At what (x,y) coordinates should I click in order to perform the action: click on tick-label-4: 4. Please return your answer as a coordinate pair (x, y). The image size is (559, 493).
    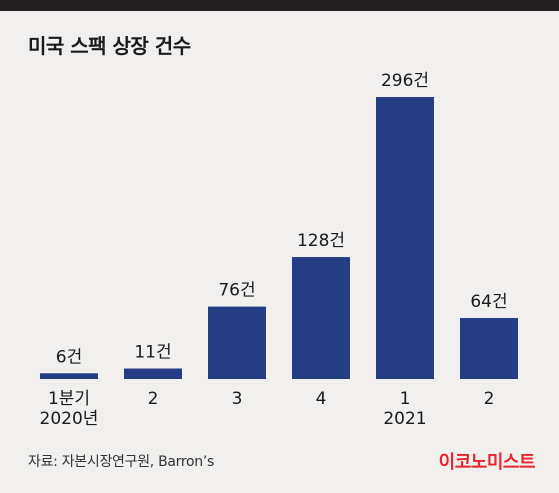
    Looking at the image, I should click on (321, 399).